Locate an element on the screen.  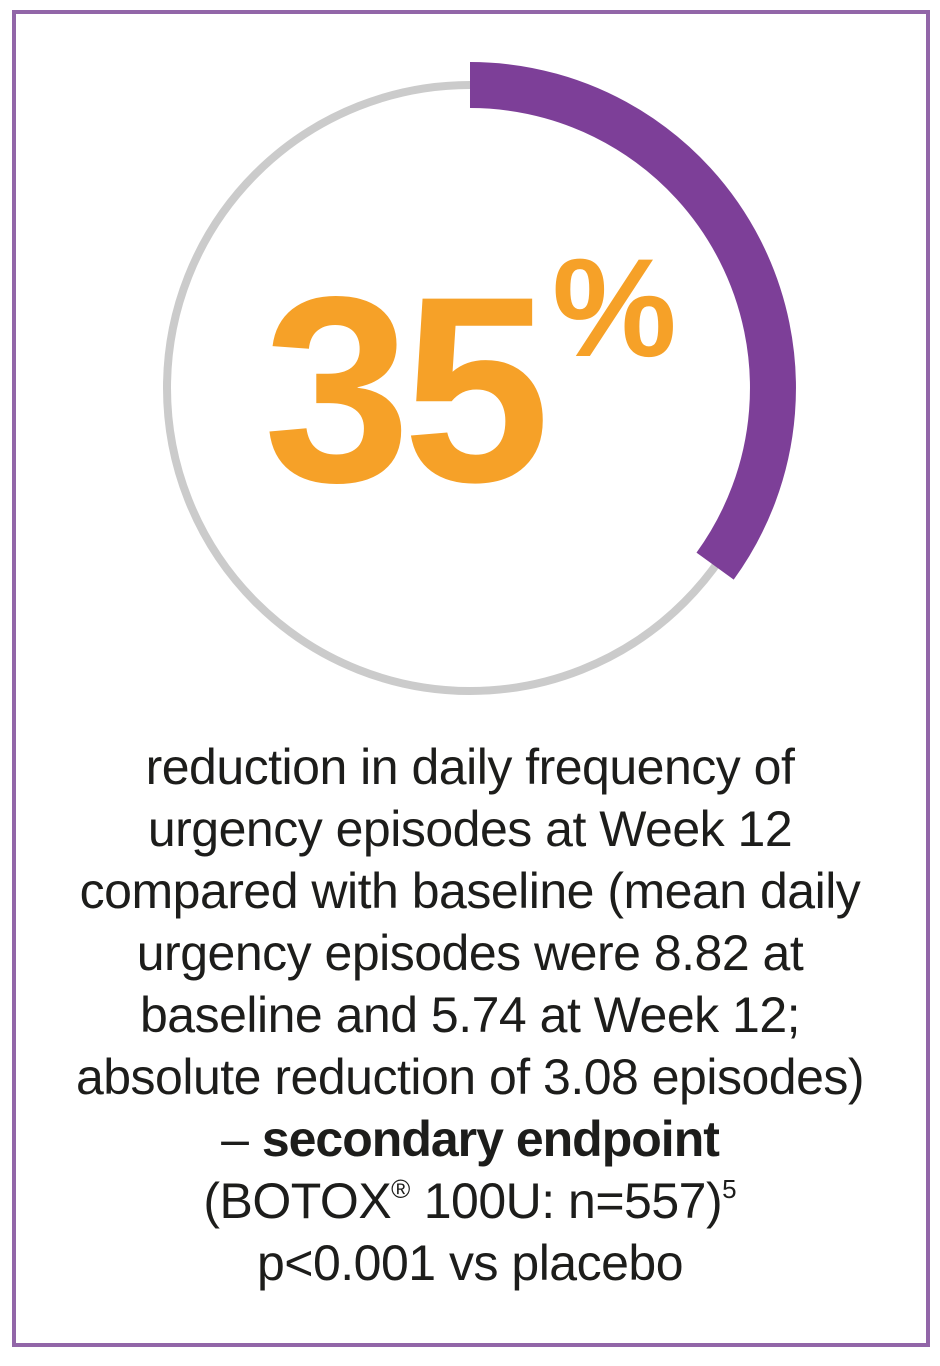
caption-line-5: baseline and 5.74 at Week 12; is located at coordinates (470, 1015).